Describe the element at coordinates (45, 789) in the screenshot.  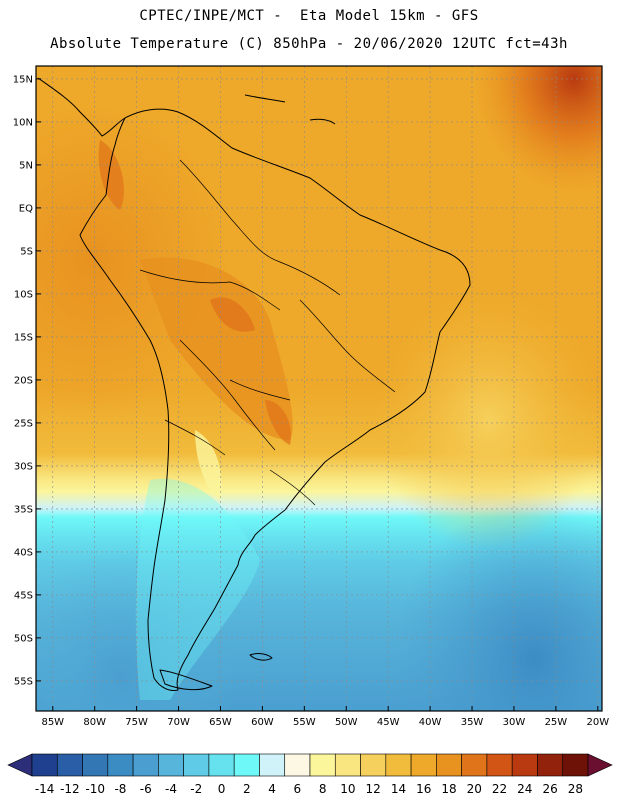
I see `colorbar-label: -14` at that location.